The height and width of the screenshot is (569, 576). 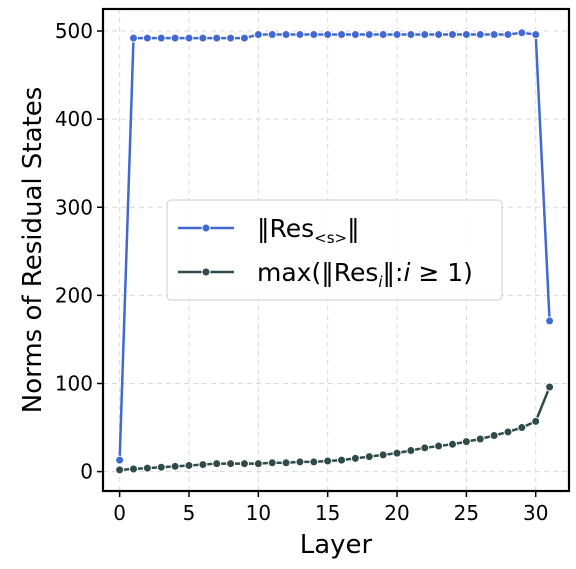 What do you see at coordinates (74, 119) in the screenshot?
I see `y-tick-label: 400` at bounding box center [74, 119].